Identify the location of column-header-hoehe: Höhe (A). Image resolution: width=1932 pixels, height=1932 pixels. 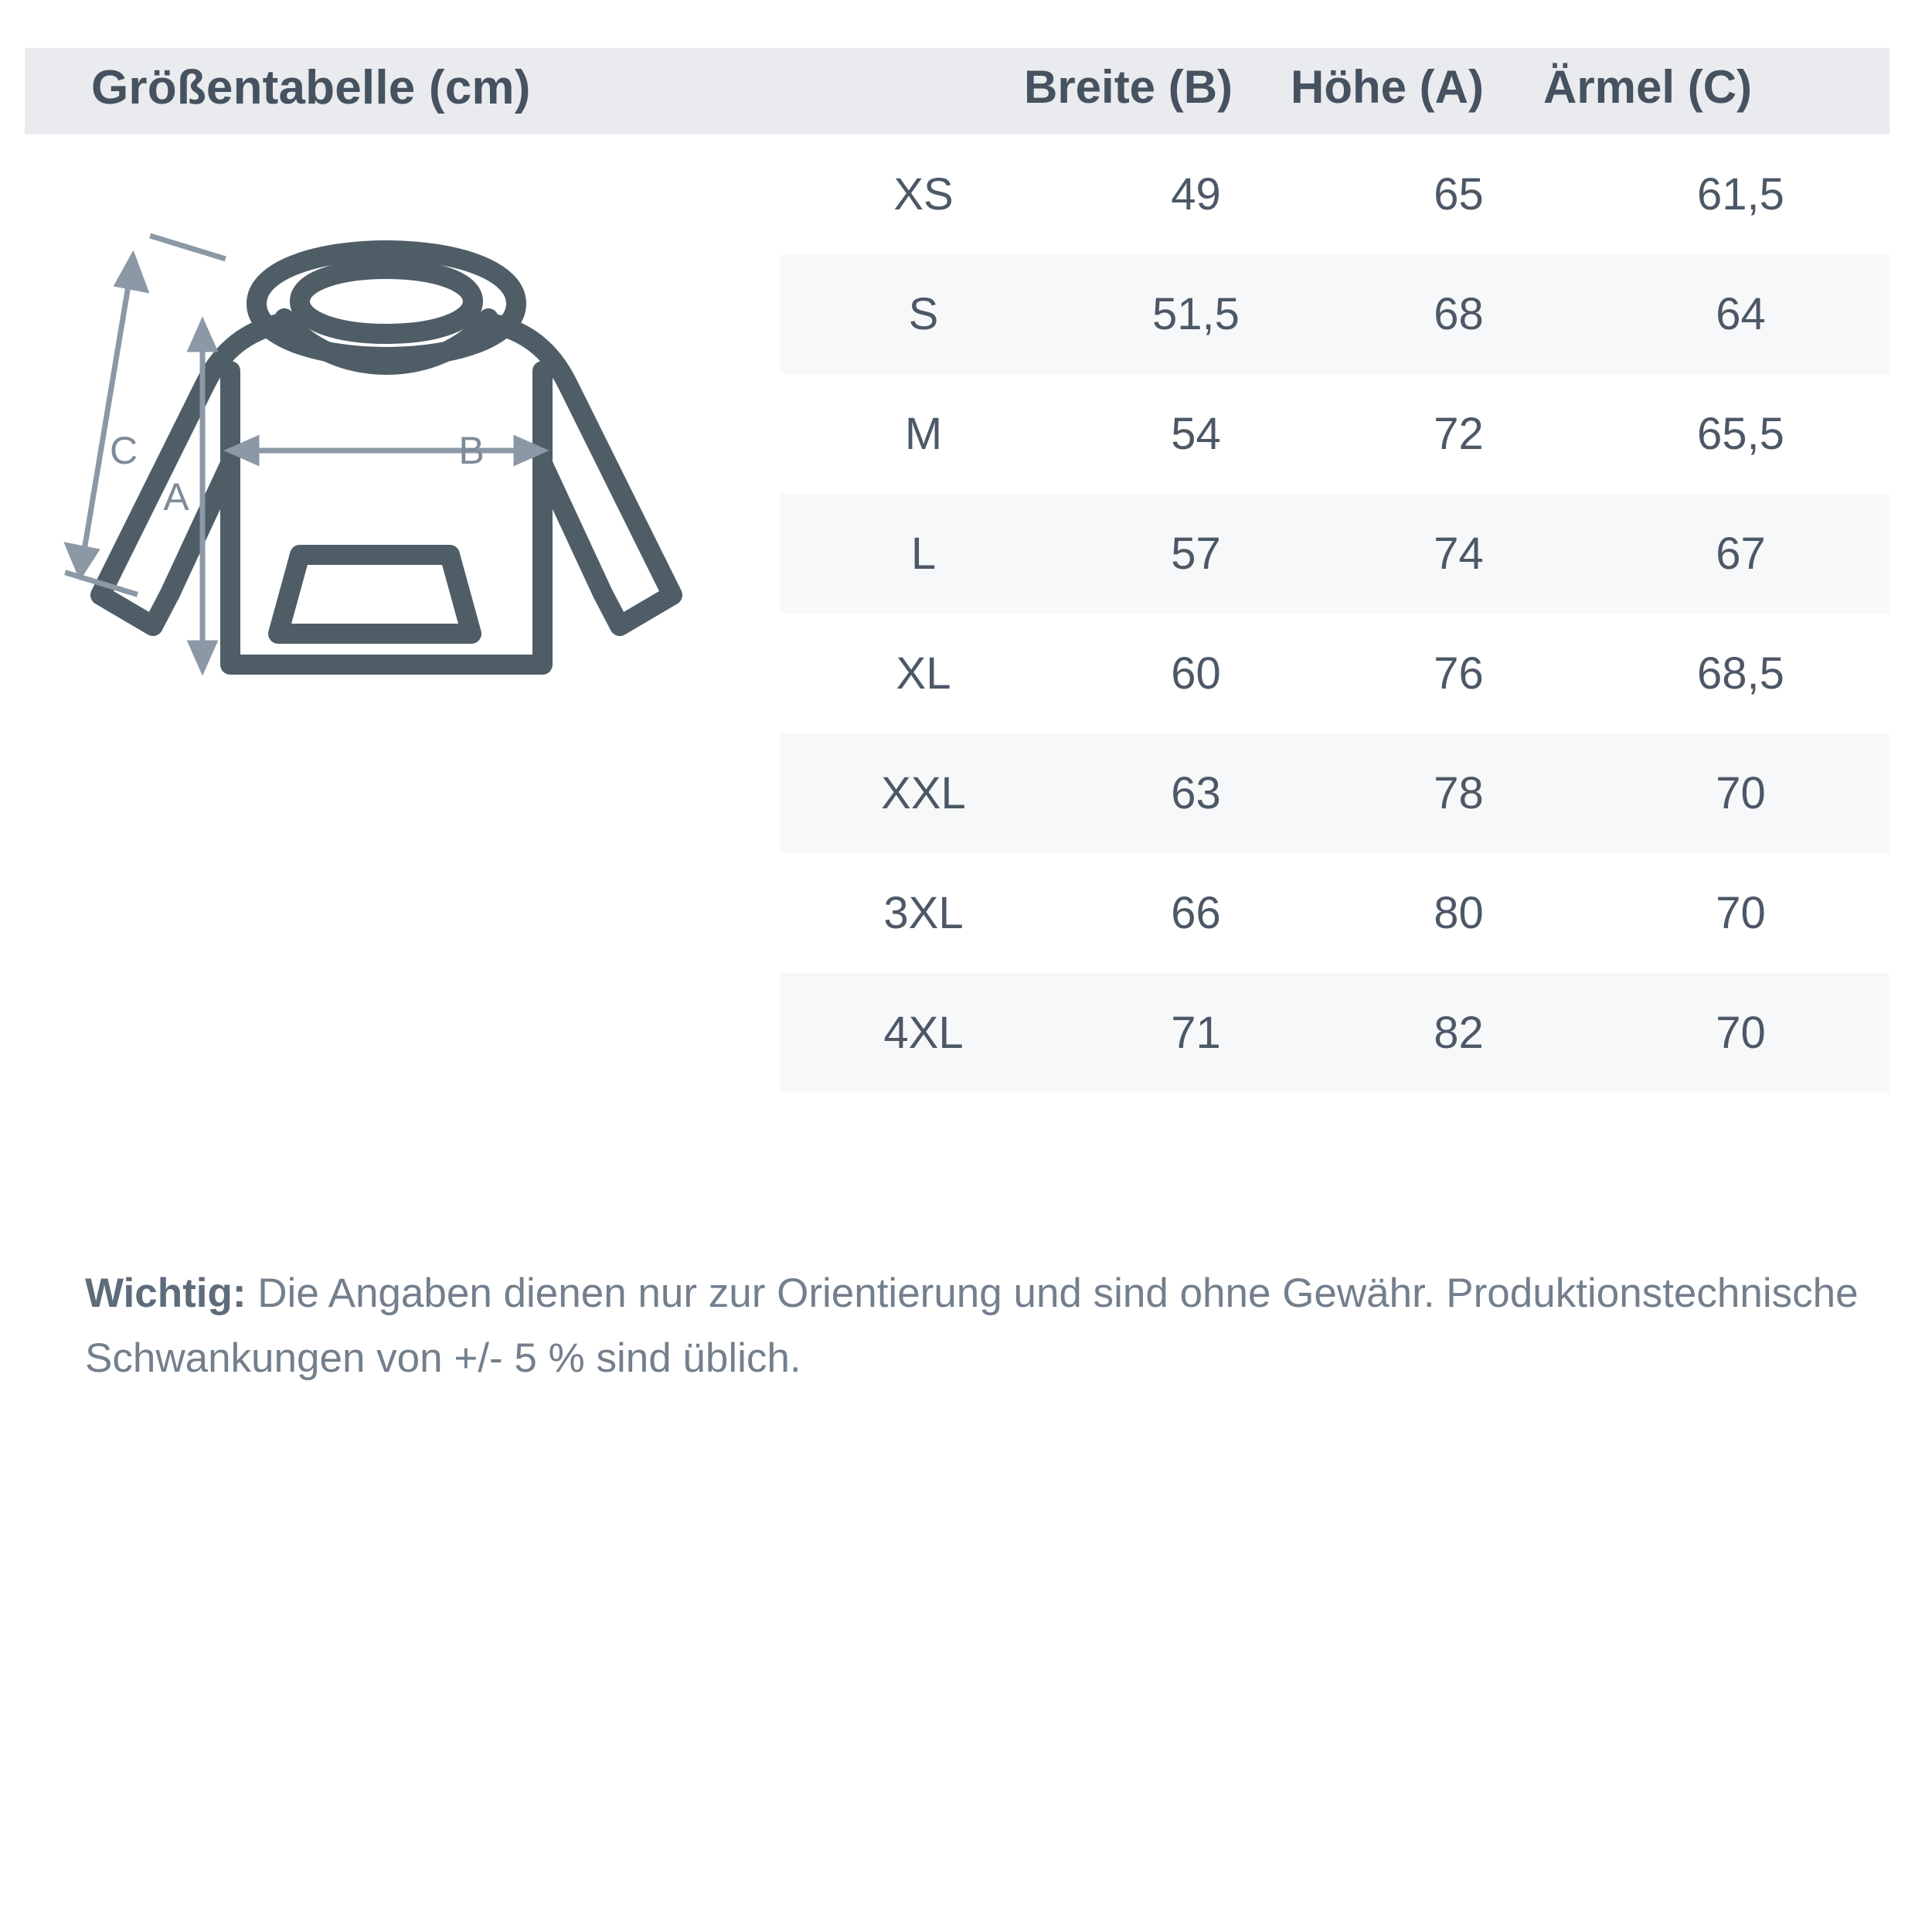
(1388, 87).